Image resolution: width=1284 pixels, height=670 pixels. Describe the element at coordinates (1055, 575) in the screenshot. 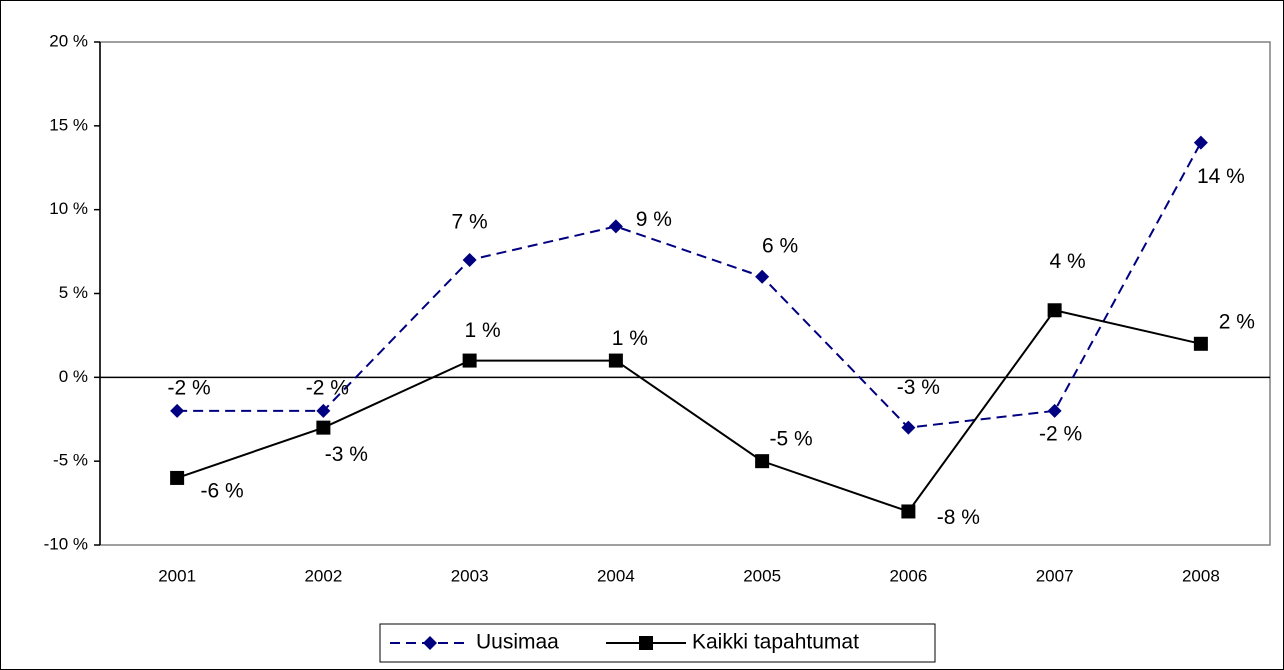

I see `x-tick-label: 2007` at that location.